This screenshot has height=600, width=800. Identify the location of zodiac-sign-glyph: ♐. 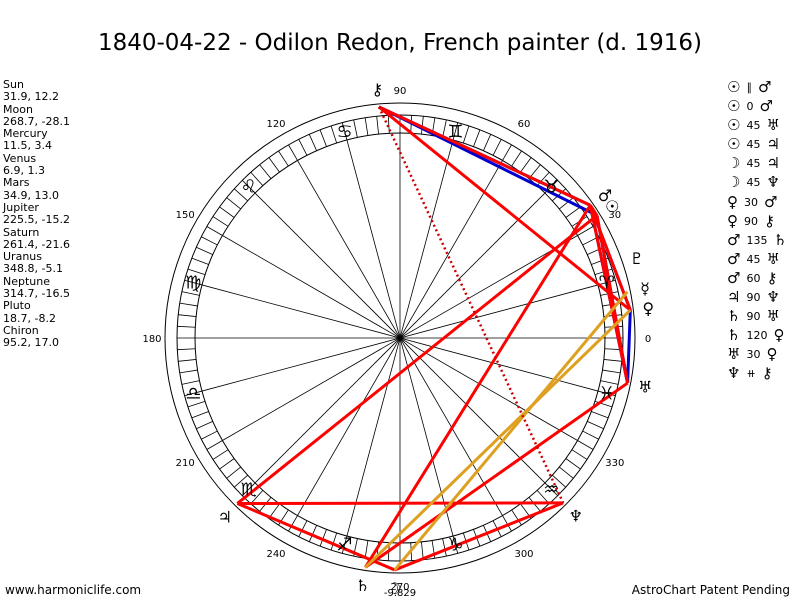
(345, 545).